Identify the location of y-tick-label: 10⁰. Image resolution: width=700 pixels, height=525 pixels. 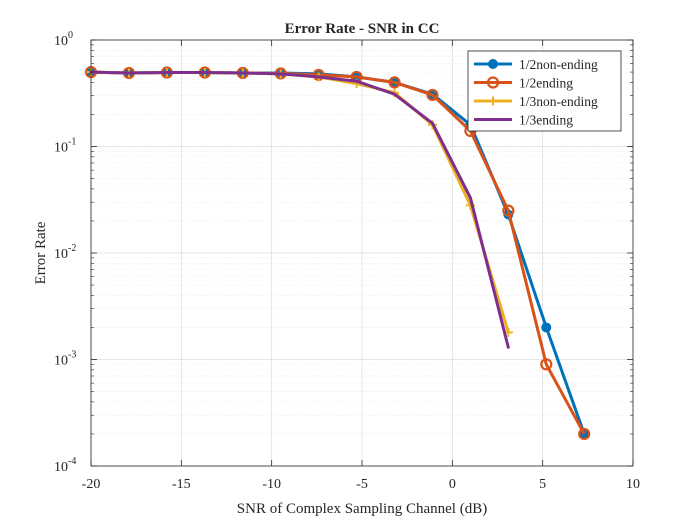
(63, 39).